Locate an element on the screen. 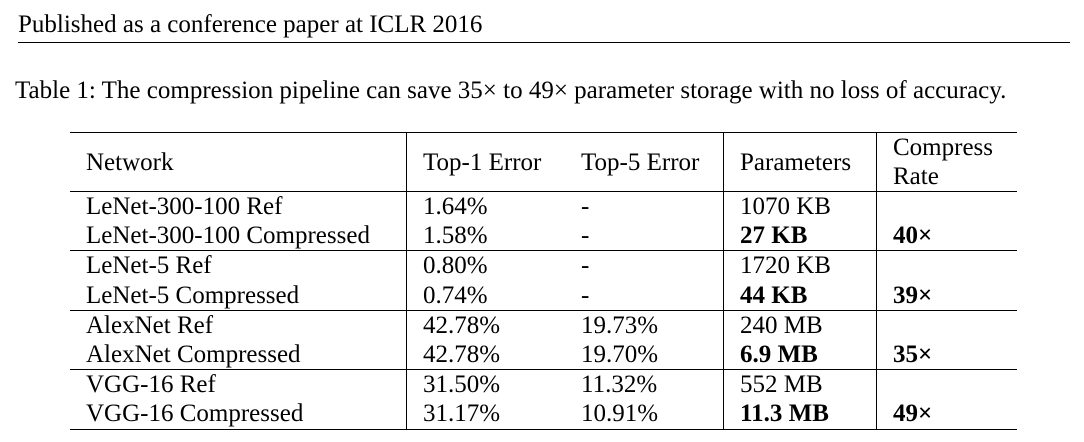 Image resolution: width=1084 pixels, height=442 pixels. cell-params: 6.9 MB is located at coordinates (800, 355).